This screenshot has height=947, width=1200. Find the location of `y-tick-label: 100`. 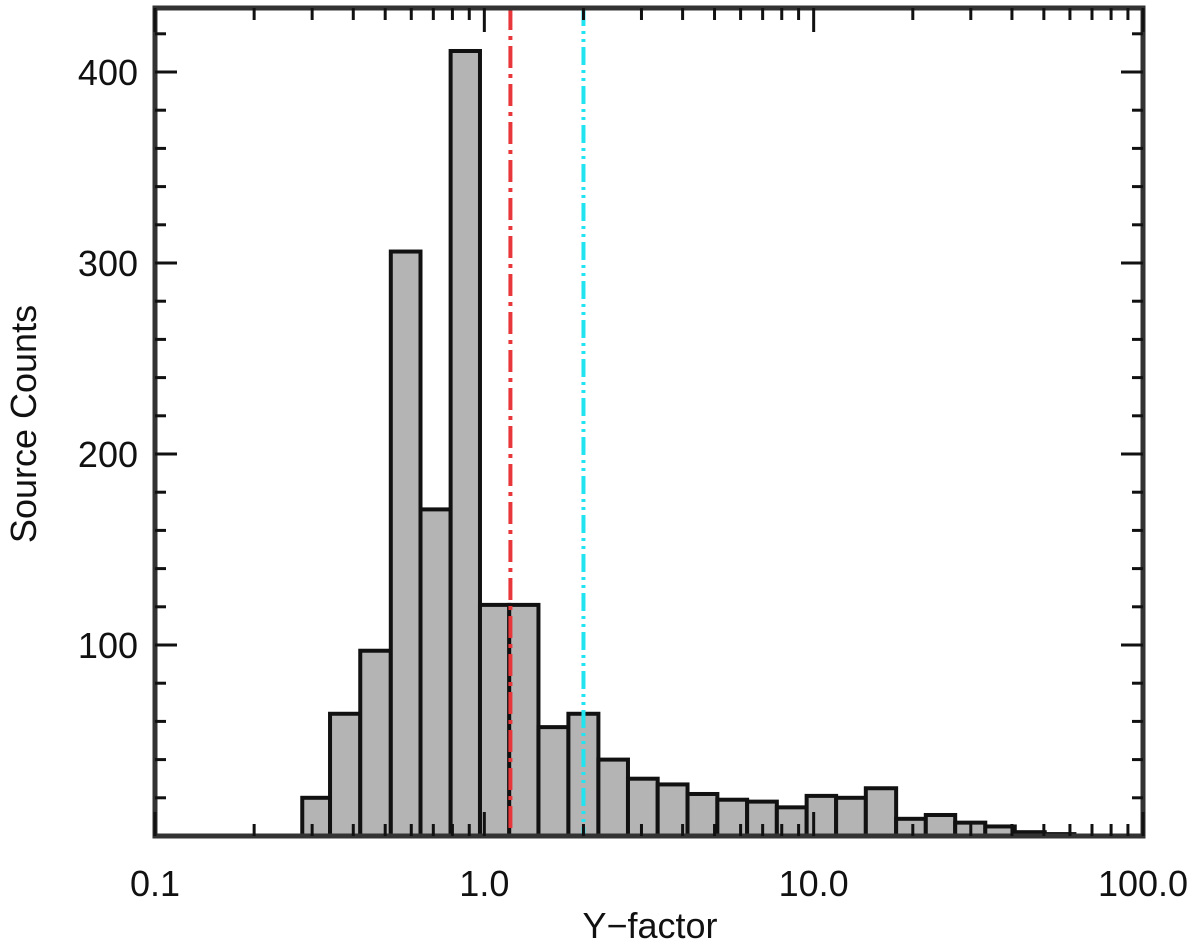

y-tick-label: 100 is located at coordinates (108, 645).